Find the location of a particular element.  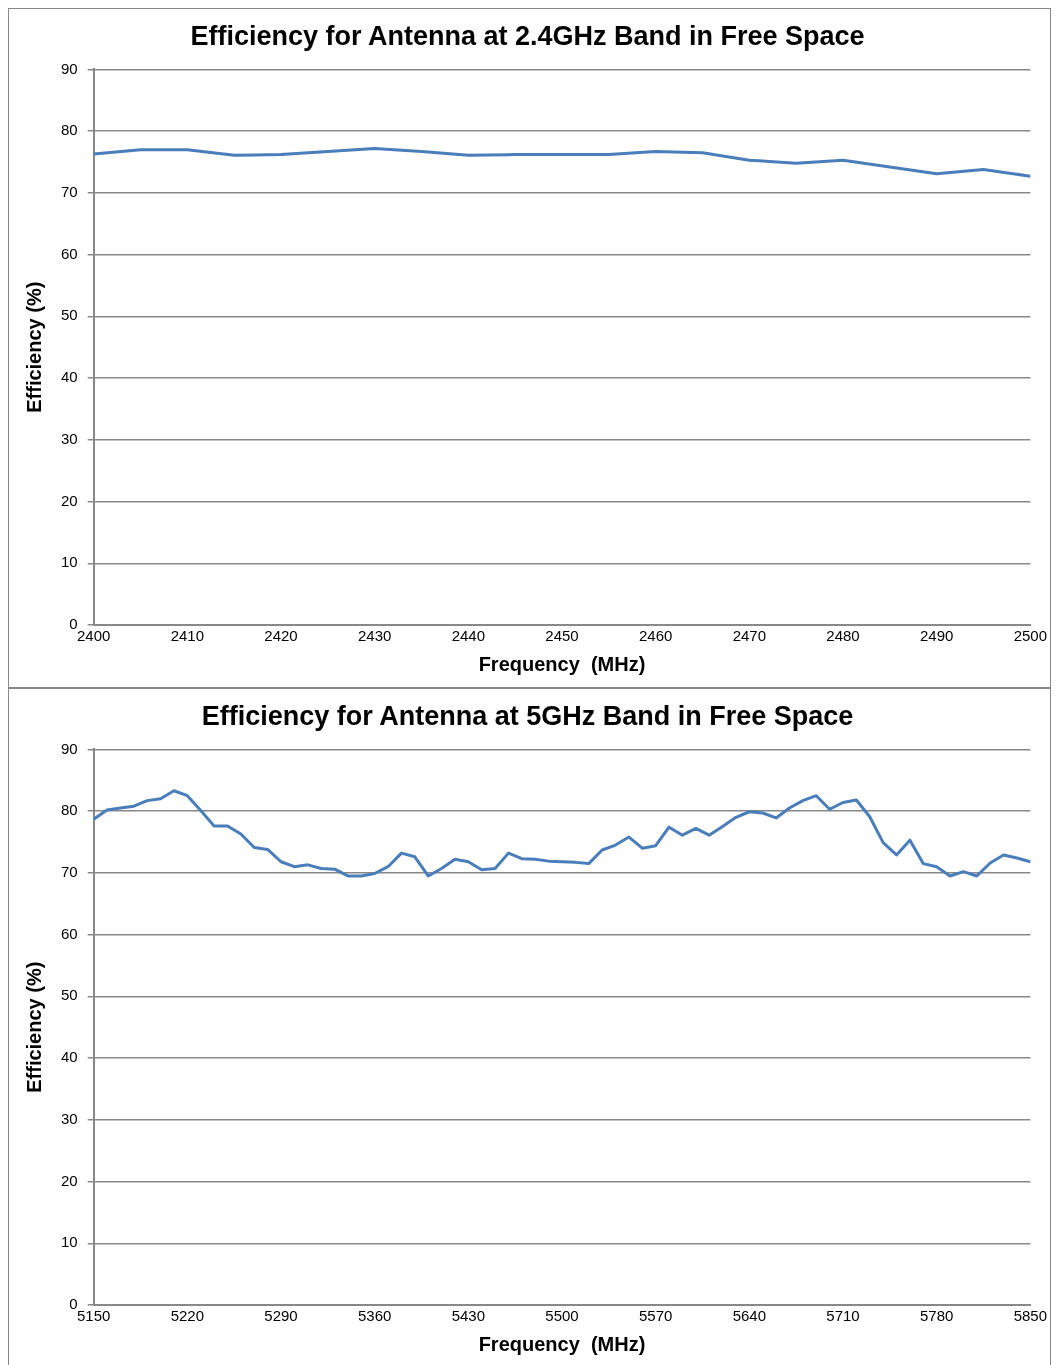

chart-title: Efficiency for Antenna at 2.4GHz Band in Free Space is located at coordinates (527, 35).